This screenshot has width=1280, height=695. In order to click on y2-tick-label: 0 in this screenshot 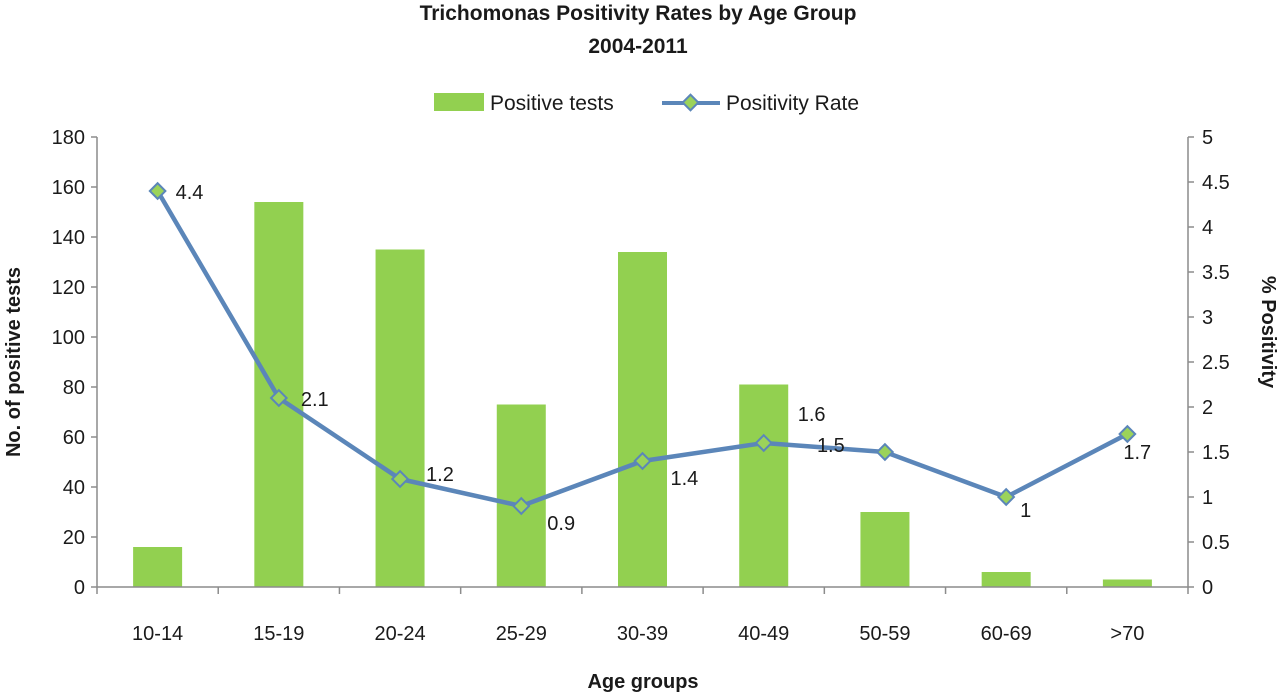, I will do `click(1207, 588)`.